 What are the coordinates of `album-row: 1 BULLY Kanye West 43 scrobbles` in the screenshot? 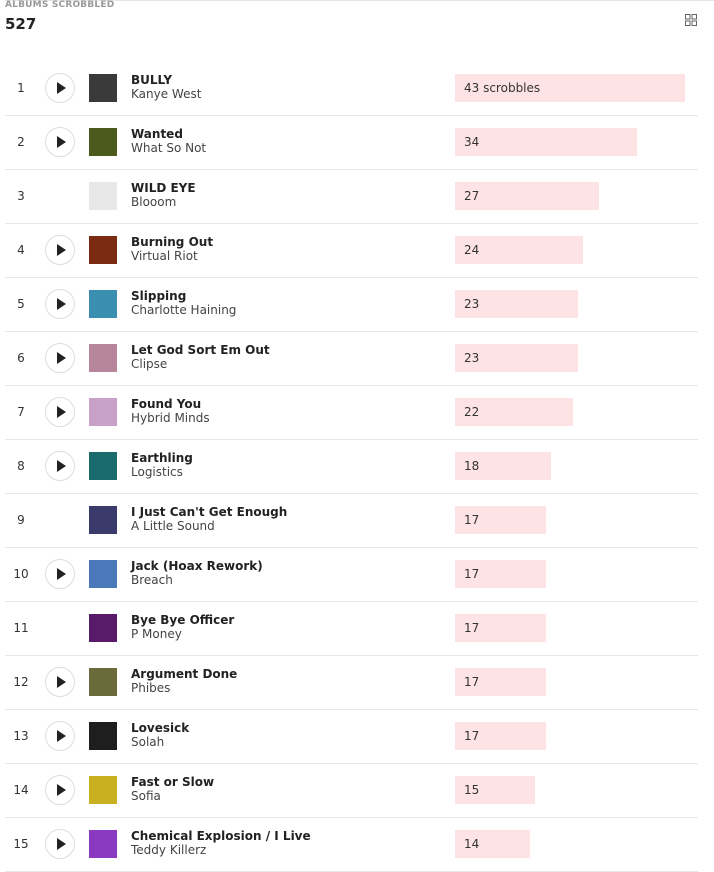 It's located at (351, 88).